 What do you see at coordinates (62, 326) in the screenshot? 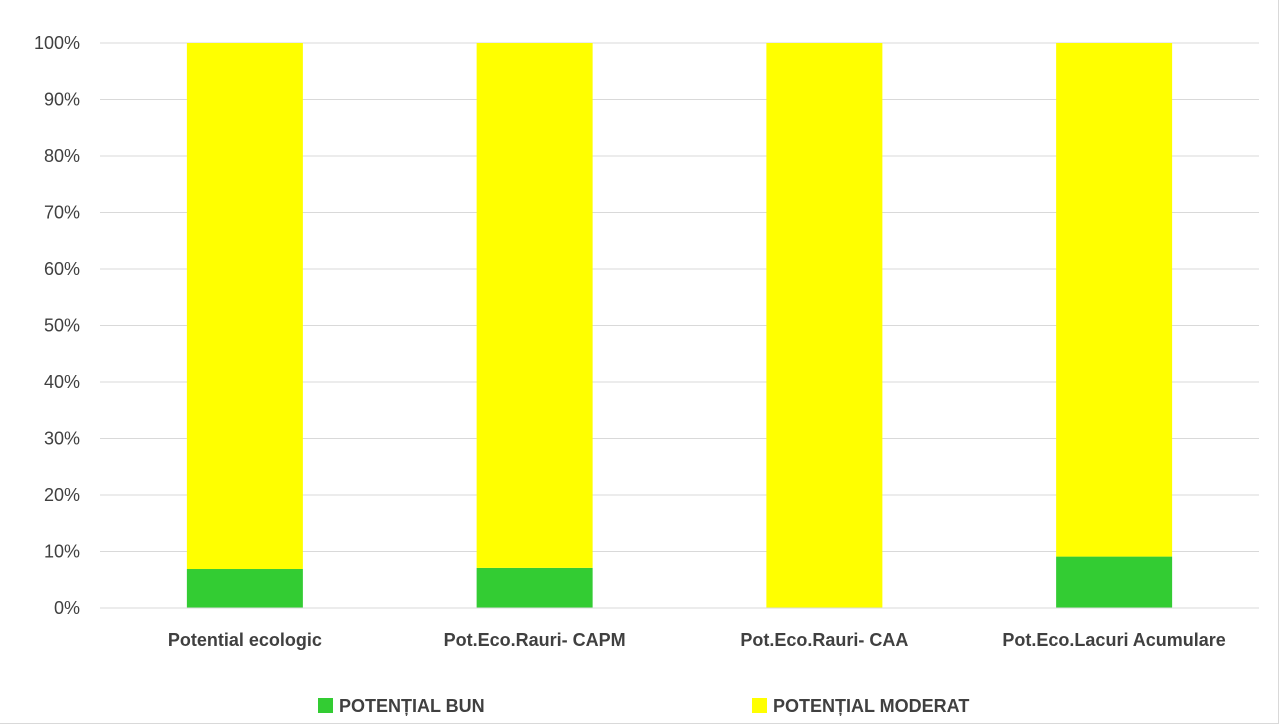
I see `y-tick-label: 50%` at bounding box center [62, 326].